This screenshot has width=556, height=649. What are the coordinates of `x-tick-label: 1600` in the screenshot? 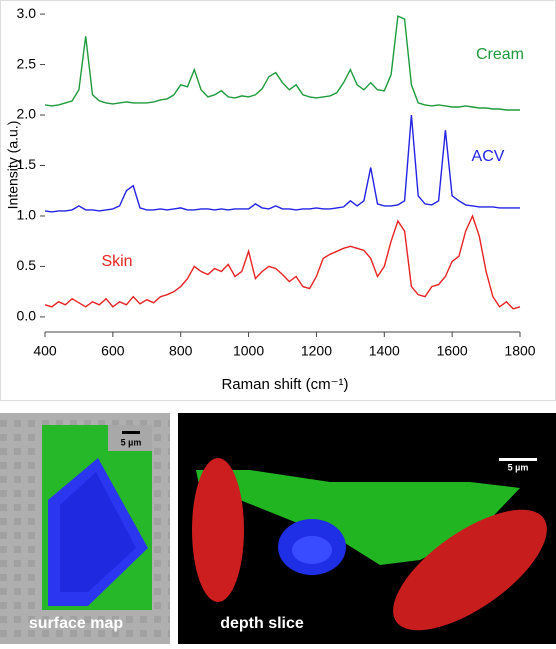 It's located at (452, 351).